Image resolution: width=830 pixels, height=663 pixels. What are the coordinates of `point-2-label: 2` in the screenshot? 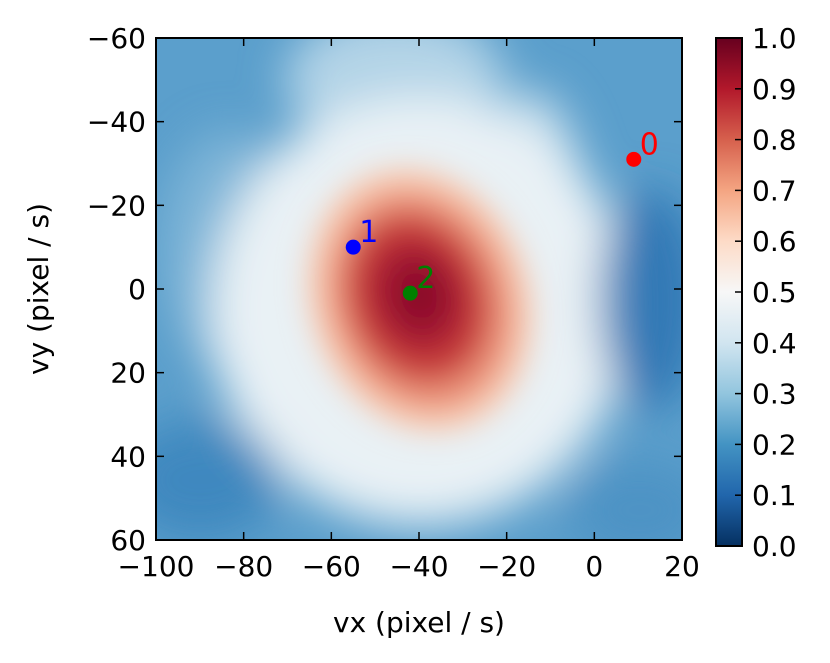 It's located at (425, 278).